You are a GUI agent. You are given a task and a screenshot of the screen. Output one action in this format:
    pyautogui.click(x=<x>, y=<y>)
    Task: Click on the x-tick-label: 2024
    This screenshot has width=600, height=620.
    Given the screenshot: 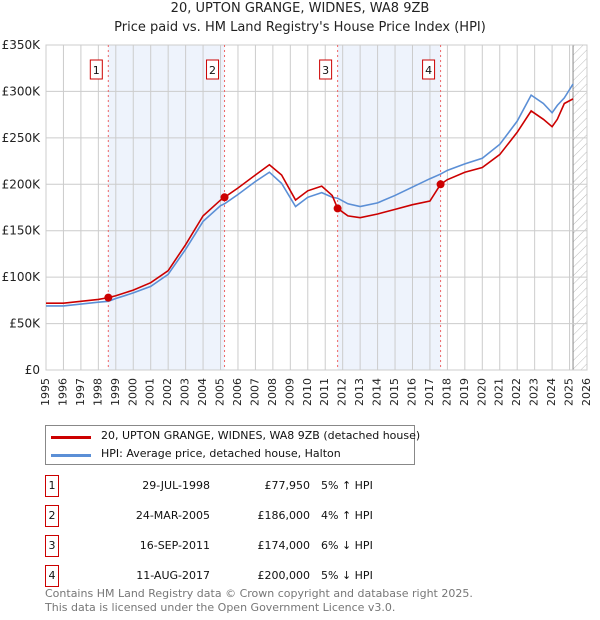 What is the action you would take?
    pyautogui.click(x=551, y=392)
    